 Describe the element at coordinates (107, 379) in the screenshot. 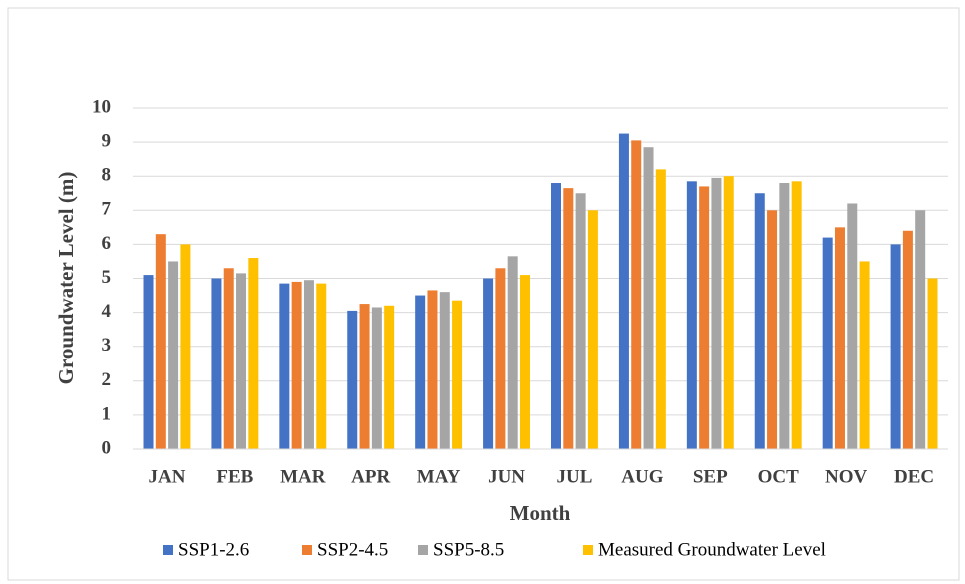

I see `y-tick-label: 2` at that location.